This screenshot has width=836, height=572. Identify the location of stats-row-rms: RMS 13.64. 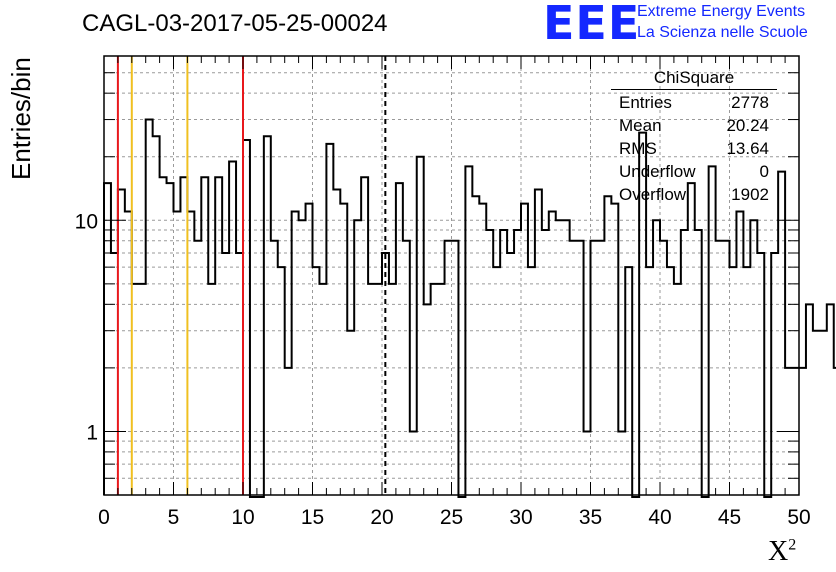
(694, 148).